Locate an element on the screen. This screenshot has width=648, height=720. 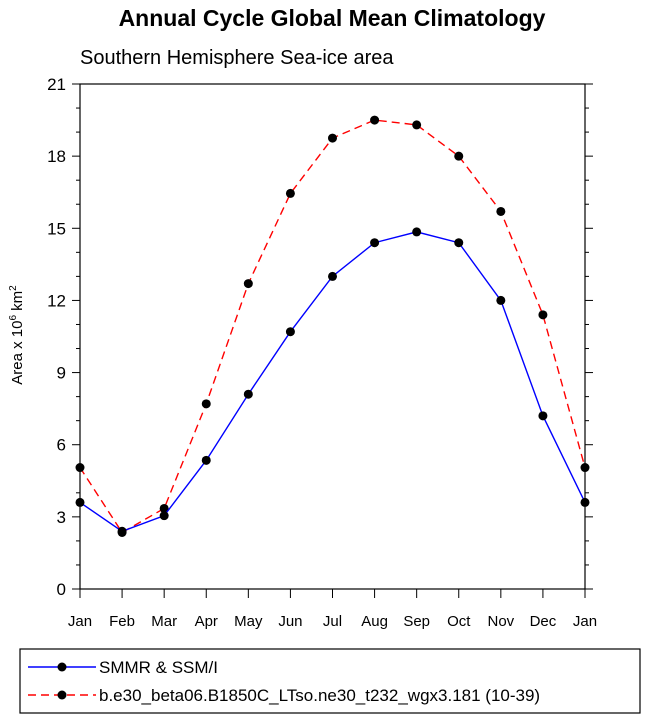
y-axis-label: Area x 106 km2 is located at coordinates (17, 335).